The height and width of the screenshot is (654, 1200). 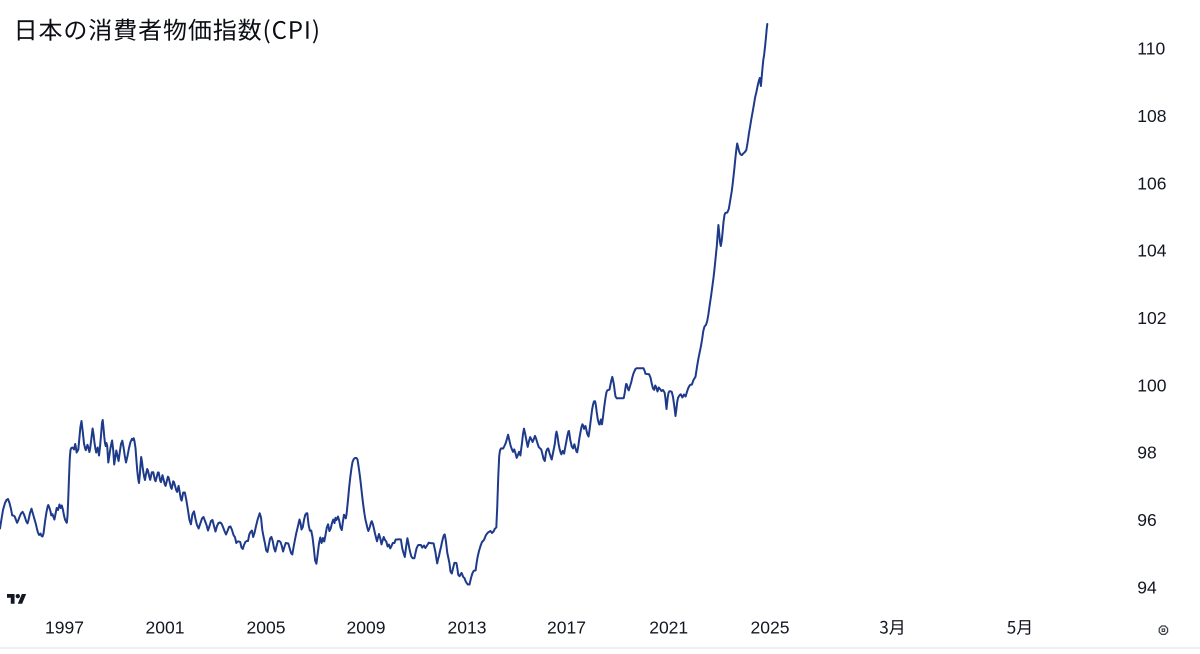 I want to click on svg-text: 100, so click(x=1151, y=385).